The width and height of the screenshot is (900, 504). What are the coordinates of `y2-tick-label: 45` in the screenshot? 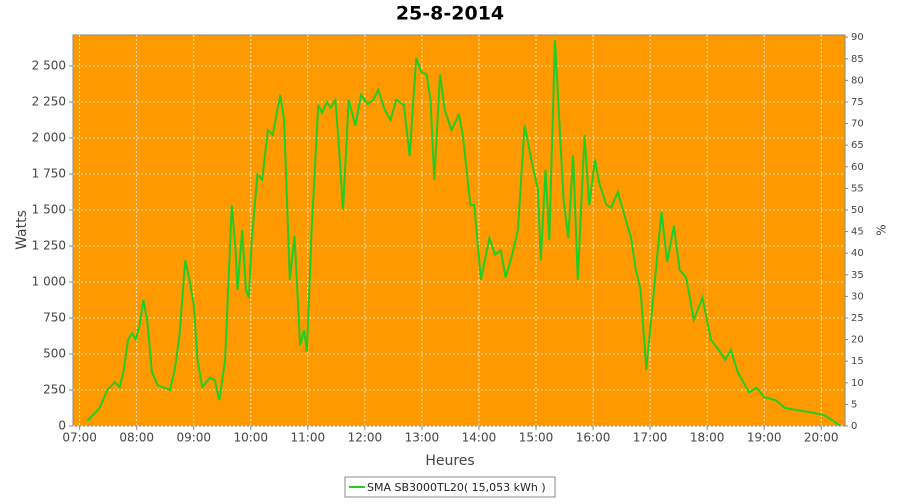 It's located at (857, 232).